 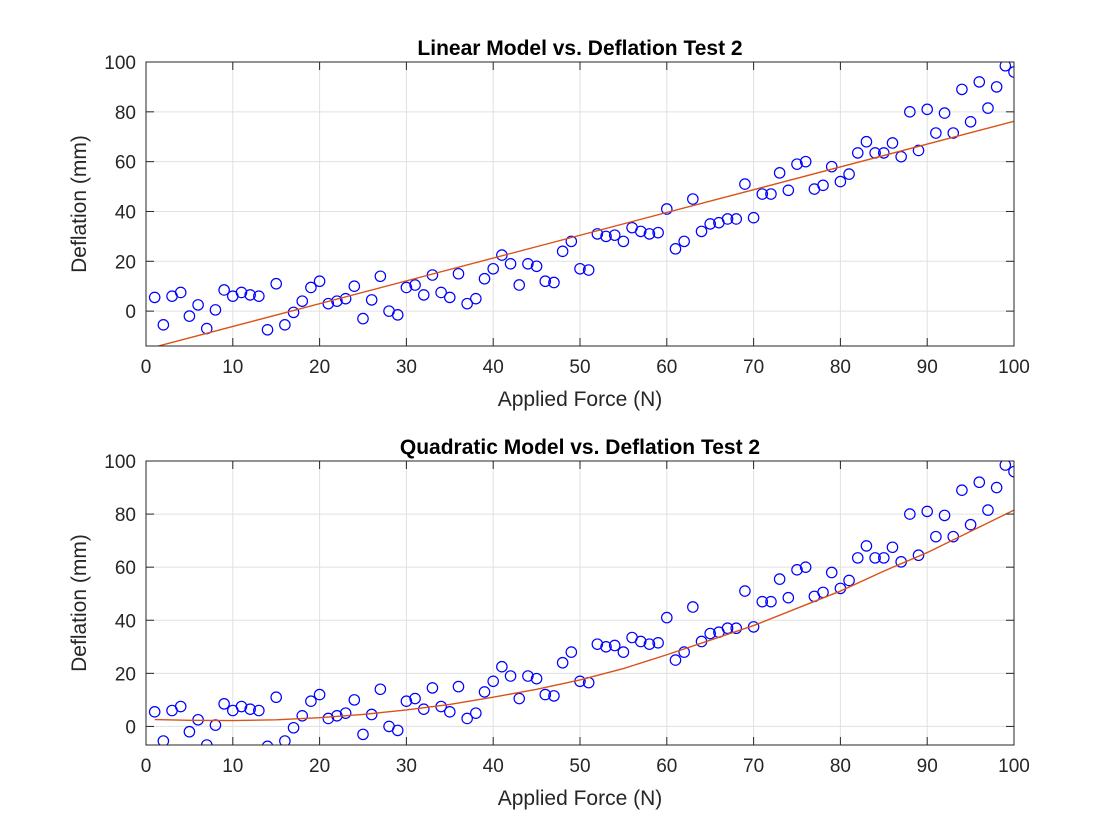 I want to click on y-tick-label: 20, so click(x=125, y=262).